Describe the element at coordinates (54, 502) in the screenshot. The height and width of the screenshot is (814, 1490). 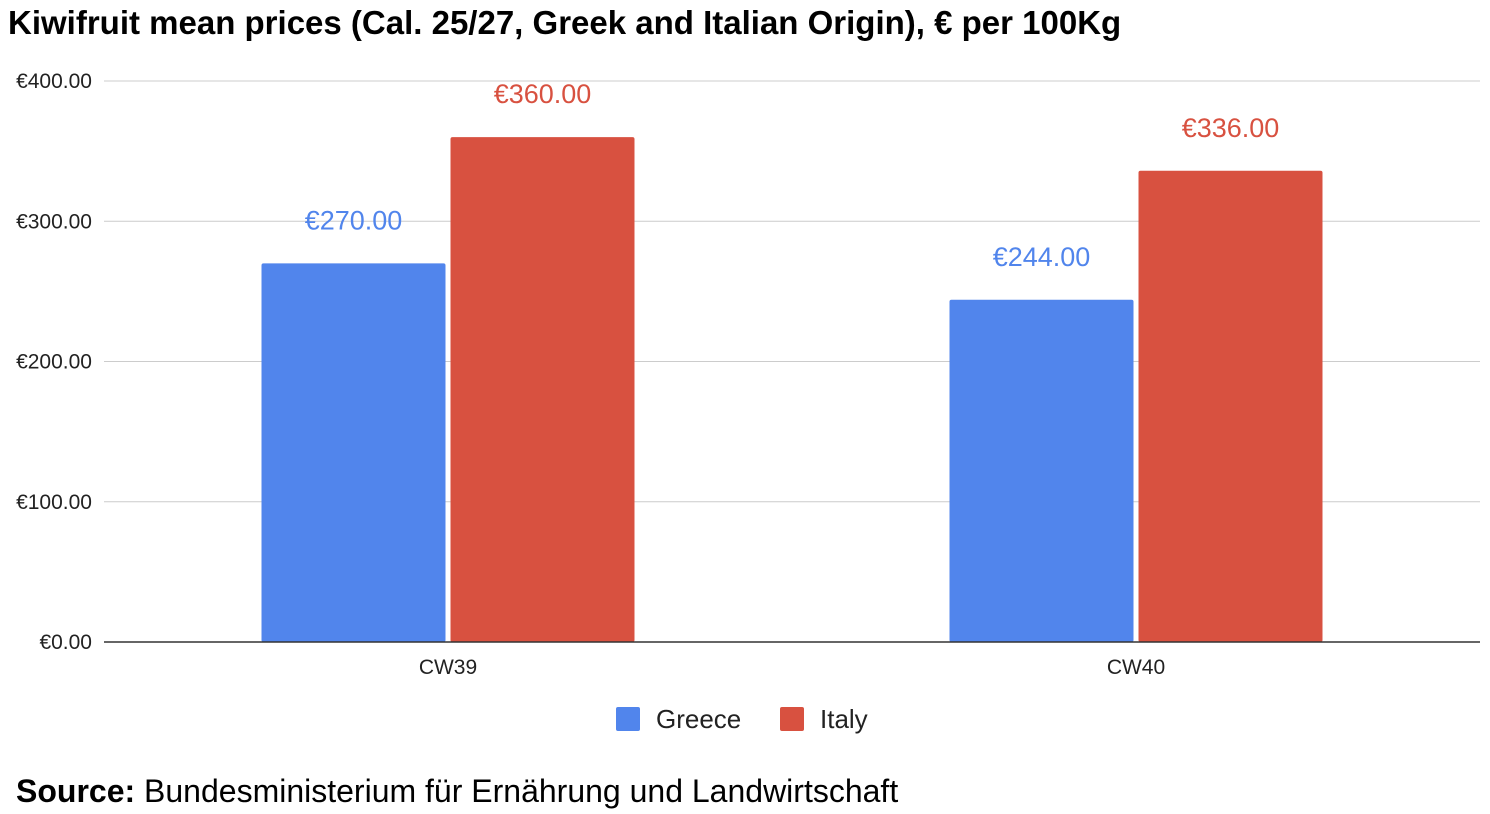
I see `y-tick-label: €100.00` at that location.